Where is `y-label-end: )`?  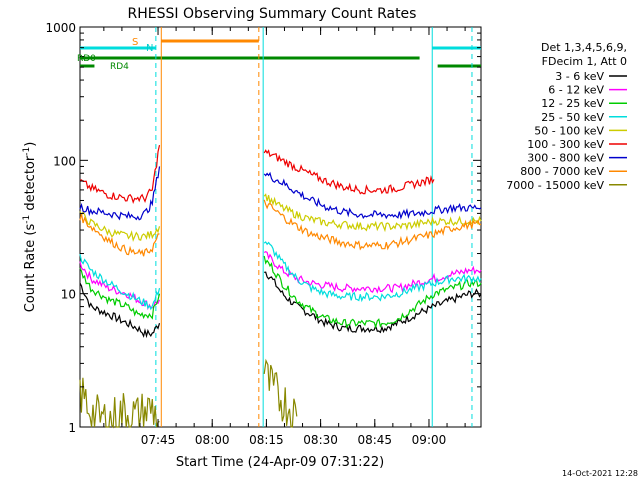 y-label-end: ) is located at coordinates (30, 144).